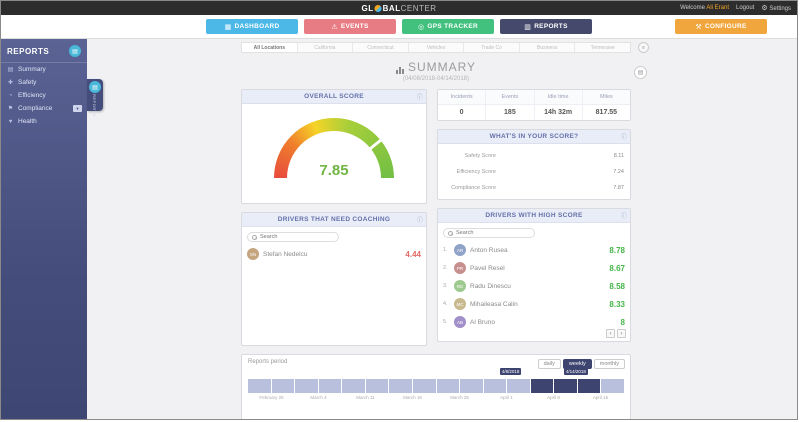 This screenshot has width=800, height=422. I want to click on high-score-search-input, so click(491, 233).